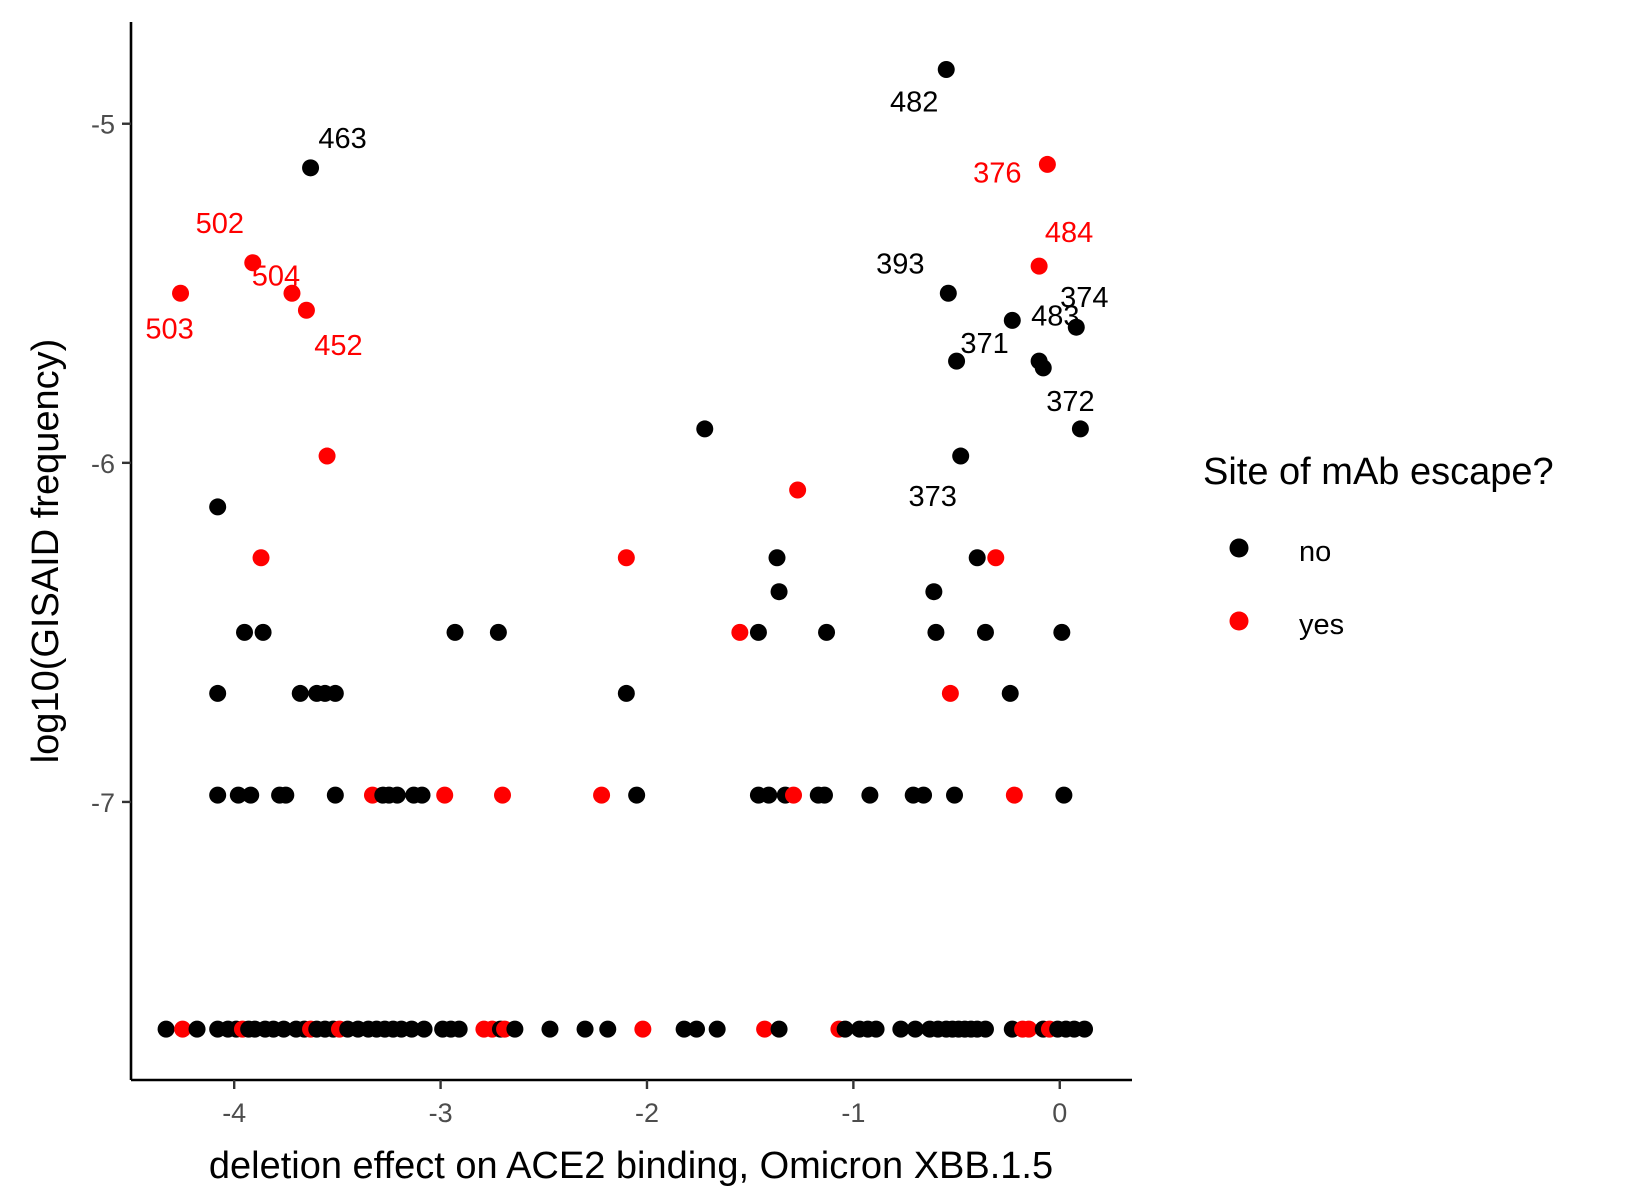 The height and width of the screenshot is (1200, 1650). I want to click on point-label-373: 373, so click(932, 497).